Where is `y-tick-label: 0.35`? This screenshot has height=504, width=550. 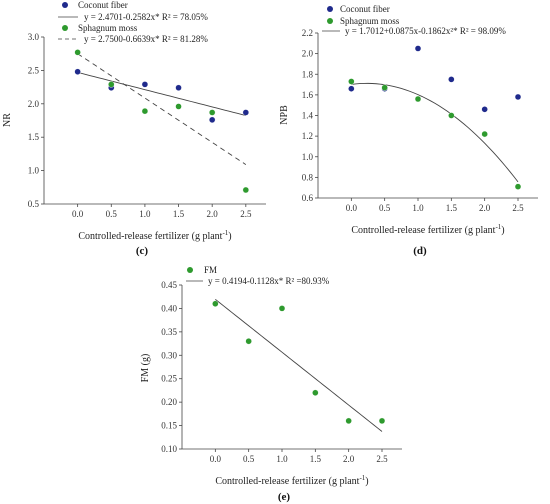
y-tick-label: 0.35 is located at coordinates (169, 332).